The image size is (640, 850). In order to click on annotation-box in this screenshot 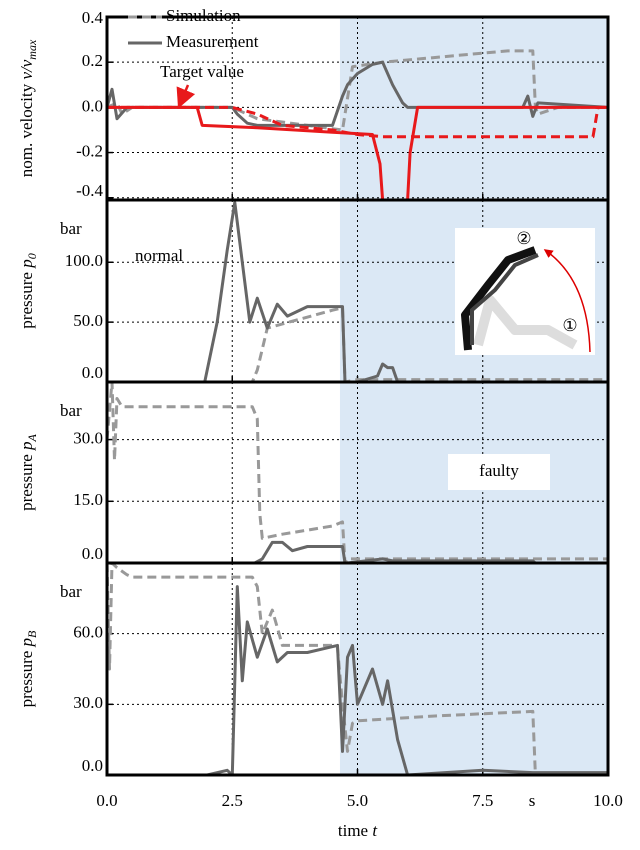, I will do `click(499, 472)`.